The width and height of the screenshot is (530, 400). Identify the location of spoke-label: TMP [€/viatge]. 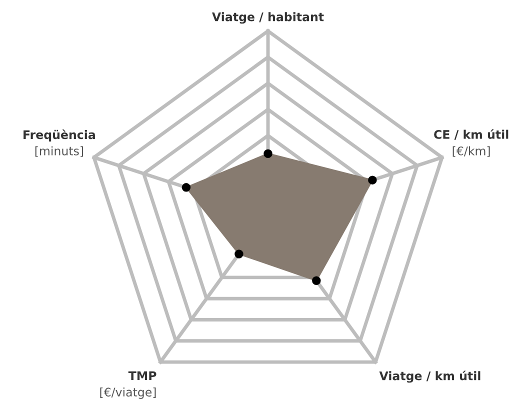
(128, 385).